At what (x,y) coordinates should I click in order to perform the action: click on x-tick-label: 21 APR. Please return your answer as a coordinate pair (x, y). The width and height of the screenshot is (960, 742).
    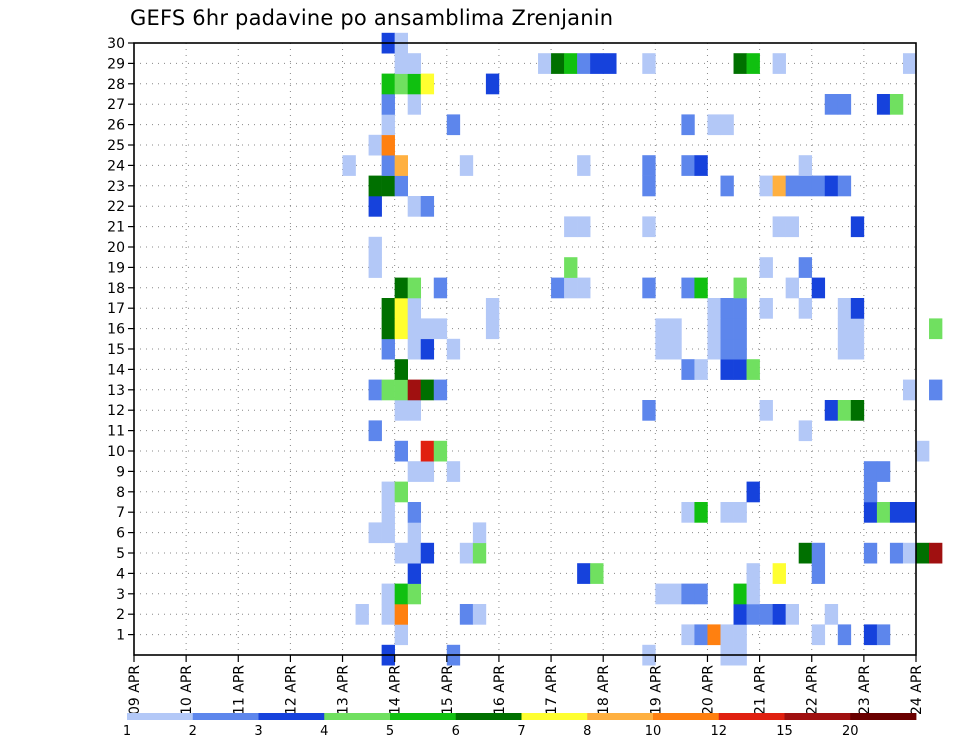
    Looking at the image, I should click on (761, 690).